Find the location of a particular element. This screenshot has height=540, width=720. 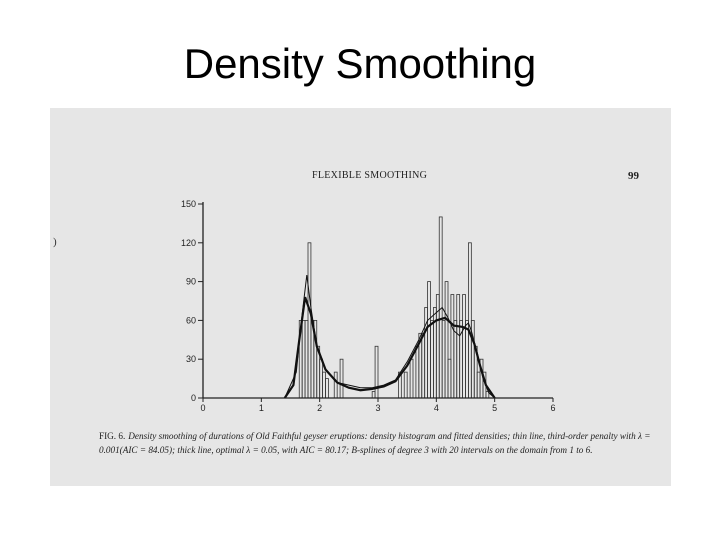

slide-title: Density Smoothing is located at coordinates (360, 63).